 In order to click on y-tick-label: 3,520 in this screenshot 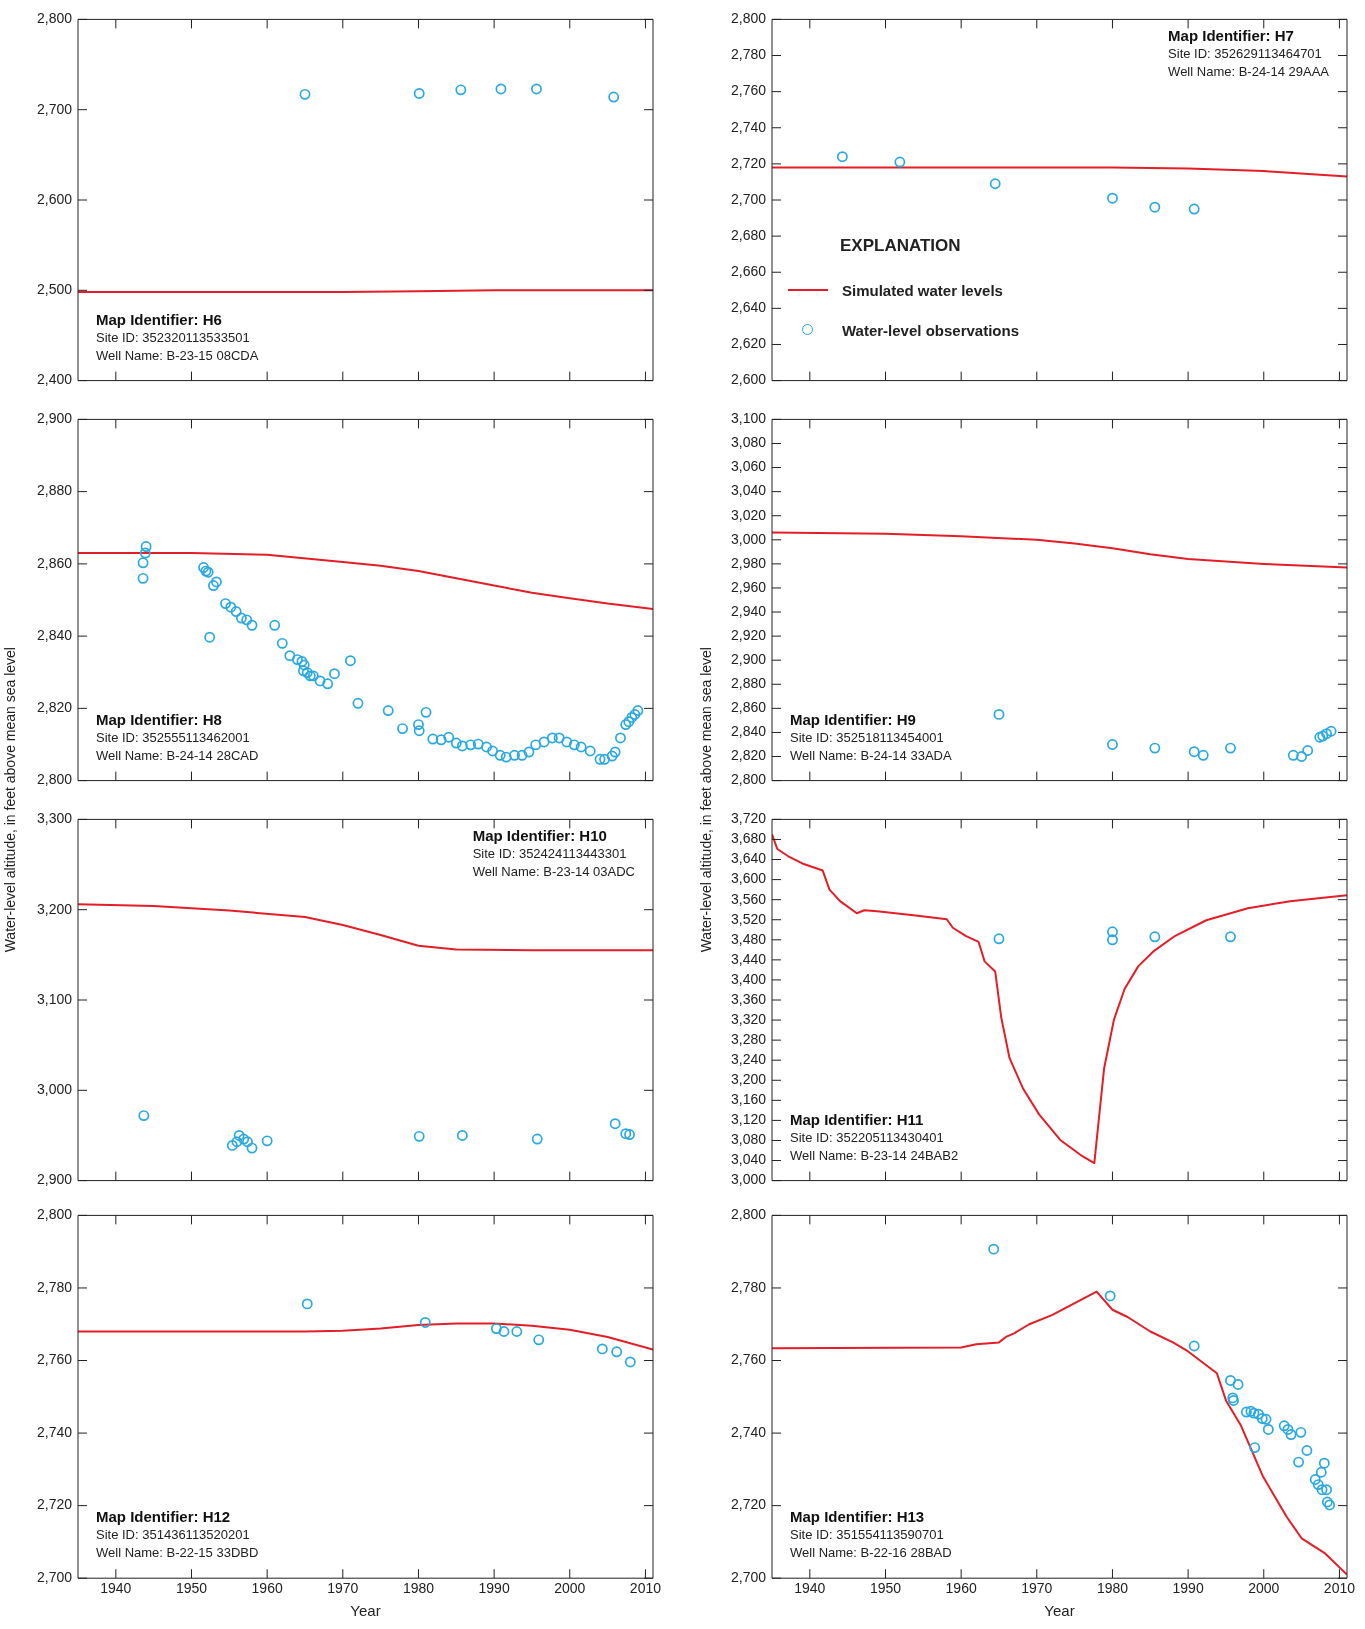, I will do `click(748, 918)`.